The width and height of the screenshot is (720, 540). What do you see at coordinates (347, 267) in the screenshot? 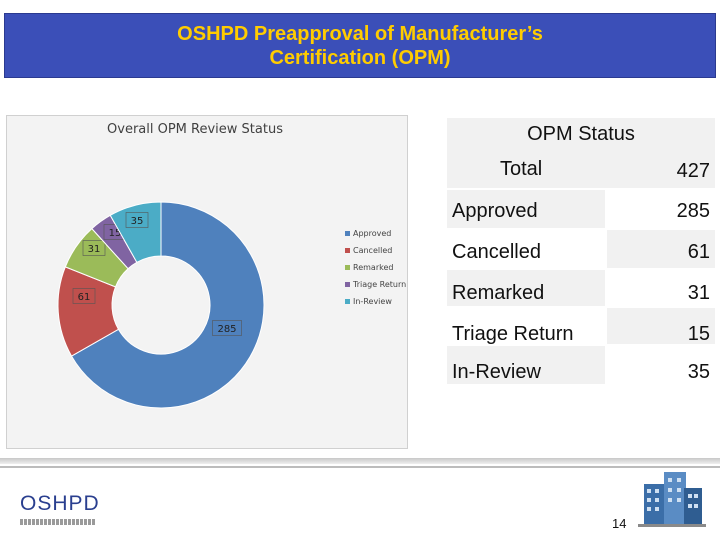
I see `legend-swatch-remarked` at bounding box center [347, 267].